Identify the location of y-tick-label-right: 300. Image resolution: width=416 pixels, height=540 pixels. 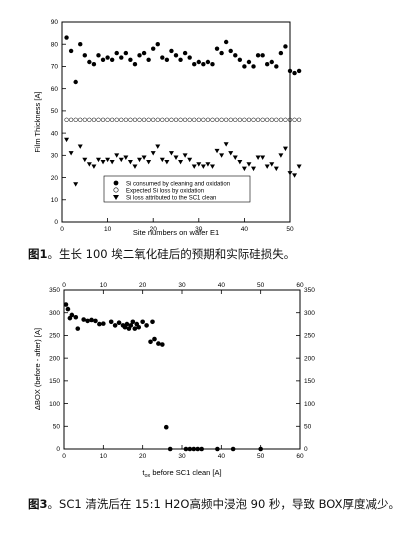
(309, 313).